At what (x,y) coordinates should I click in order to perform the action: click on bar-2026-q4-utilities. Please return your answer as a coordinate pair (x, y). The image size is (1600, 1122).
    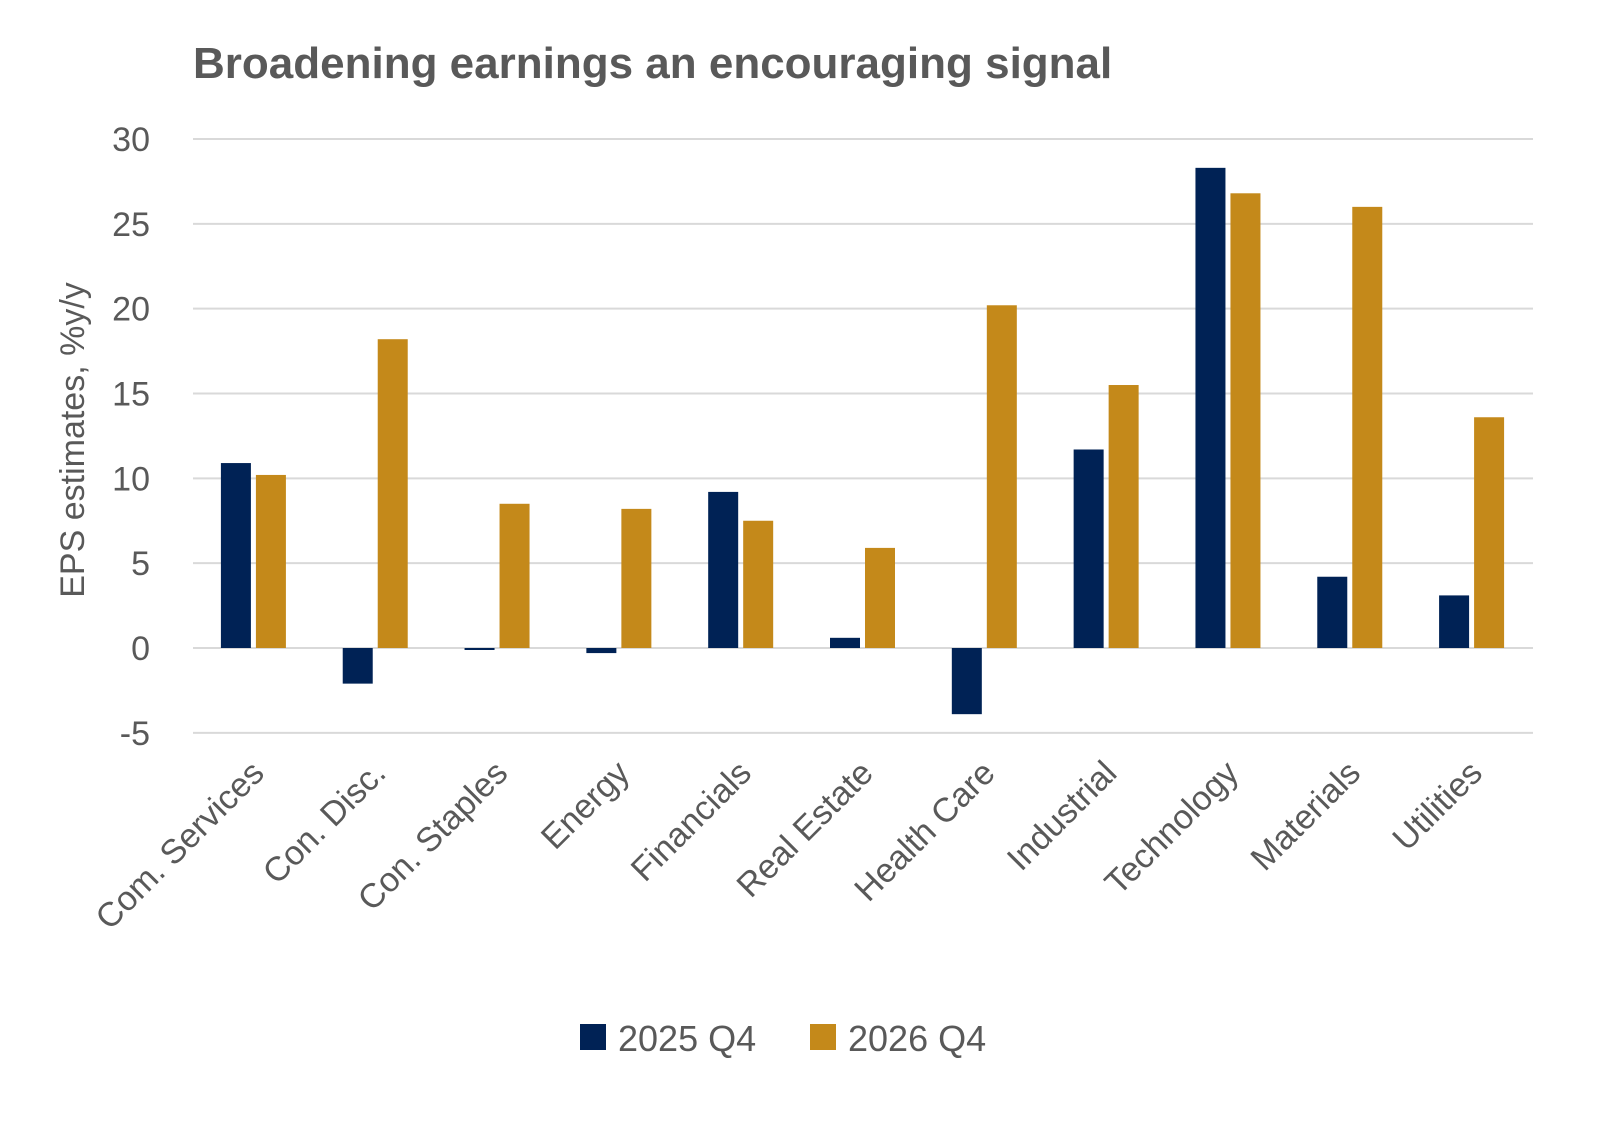
    Looking at the image, I should click on (1489, 532).